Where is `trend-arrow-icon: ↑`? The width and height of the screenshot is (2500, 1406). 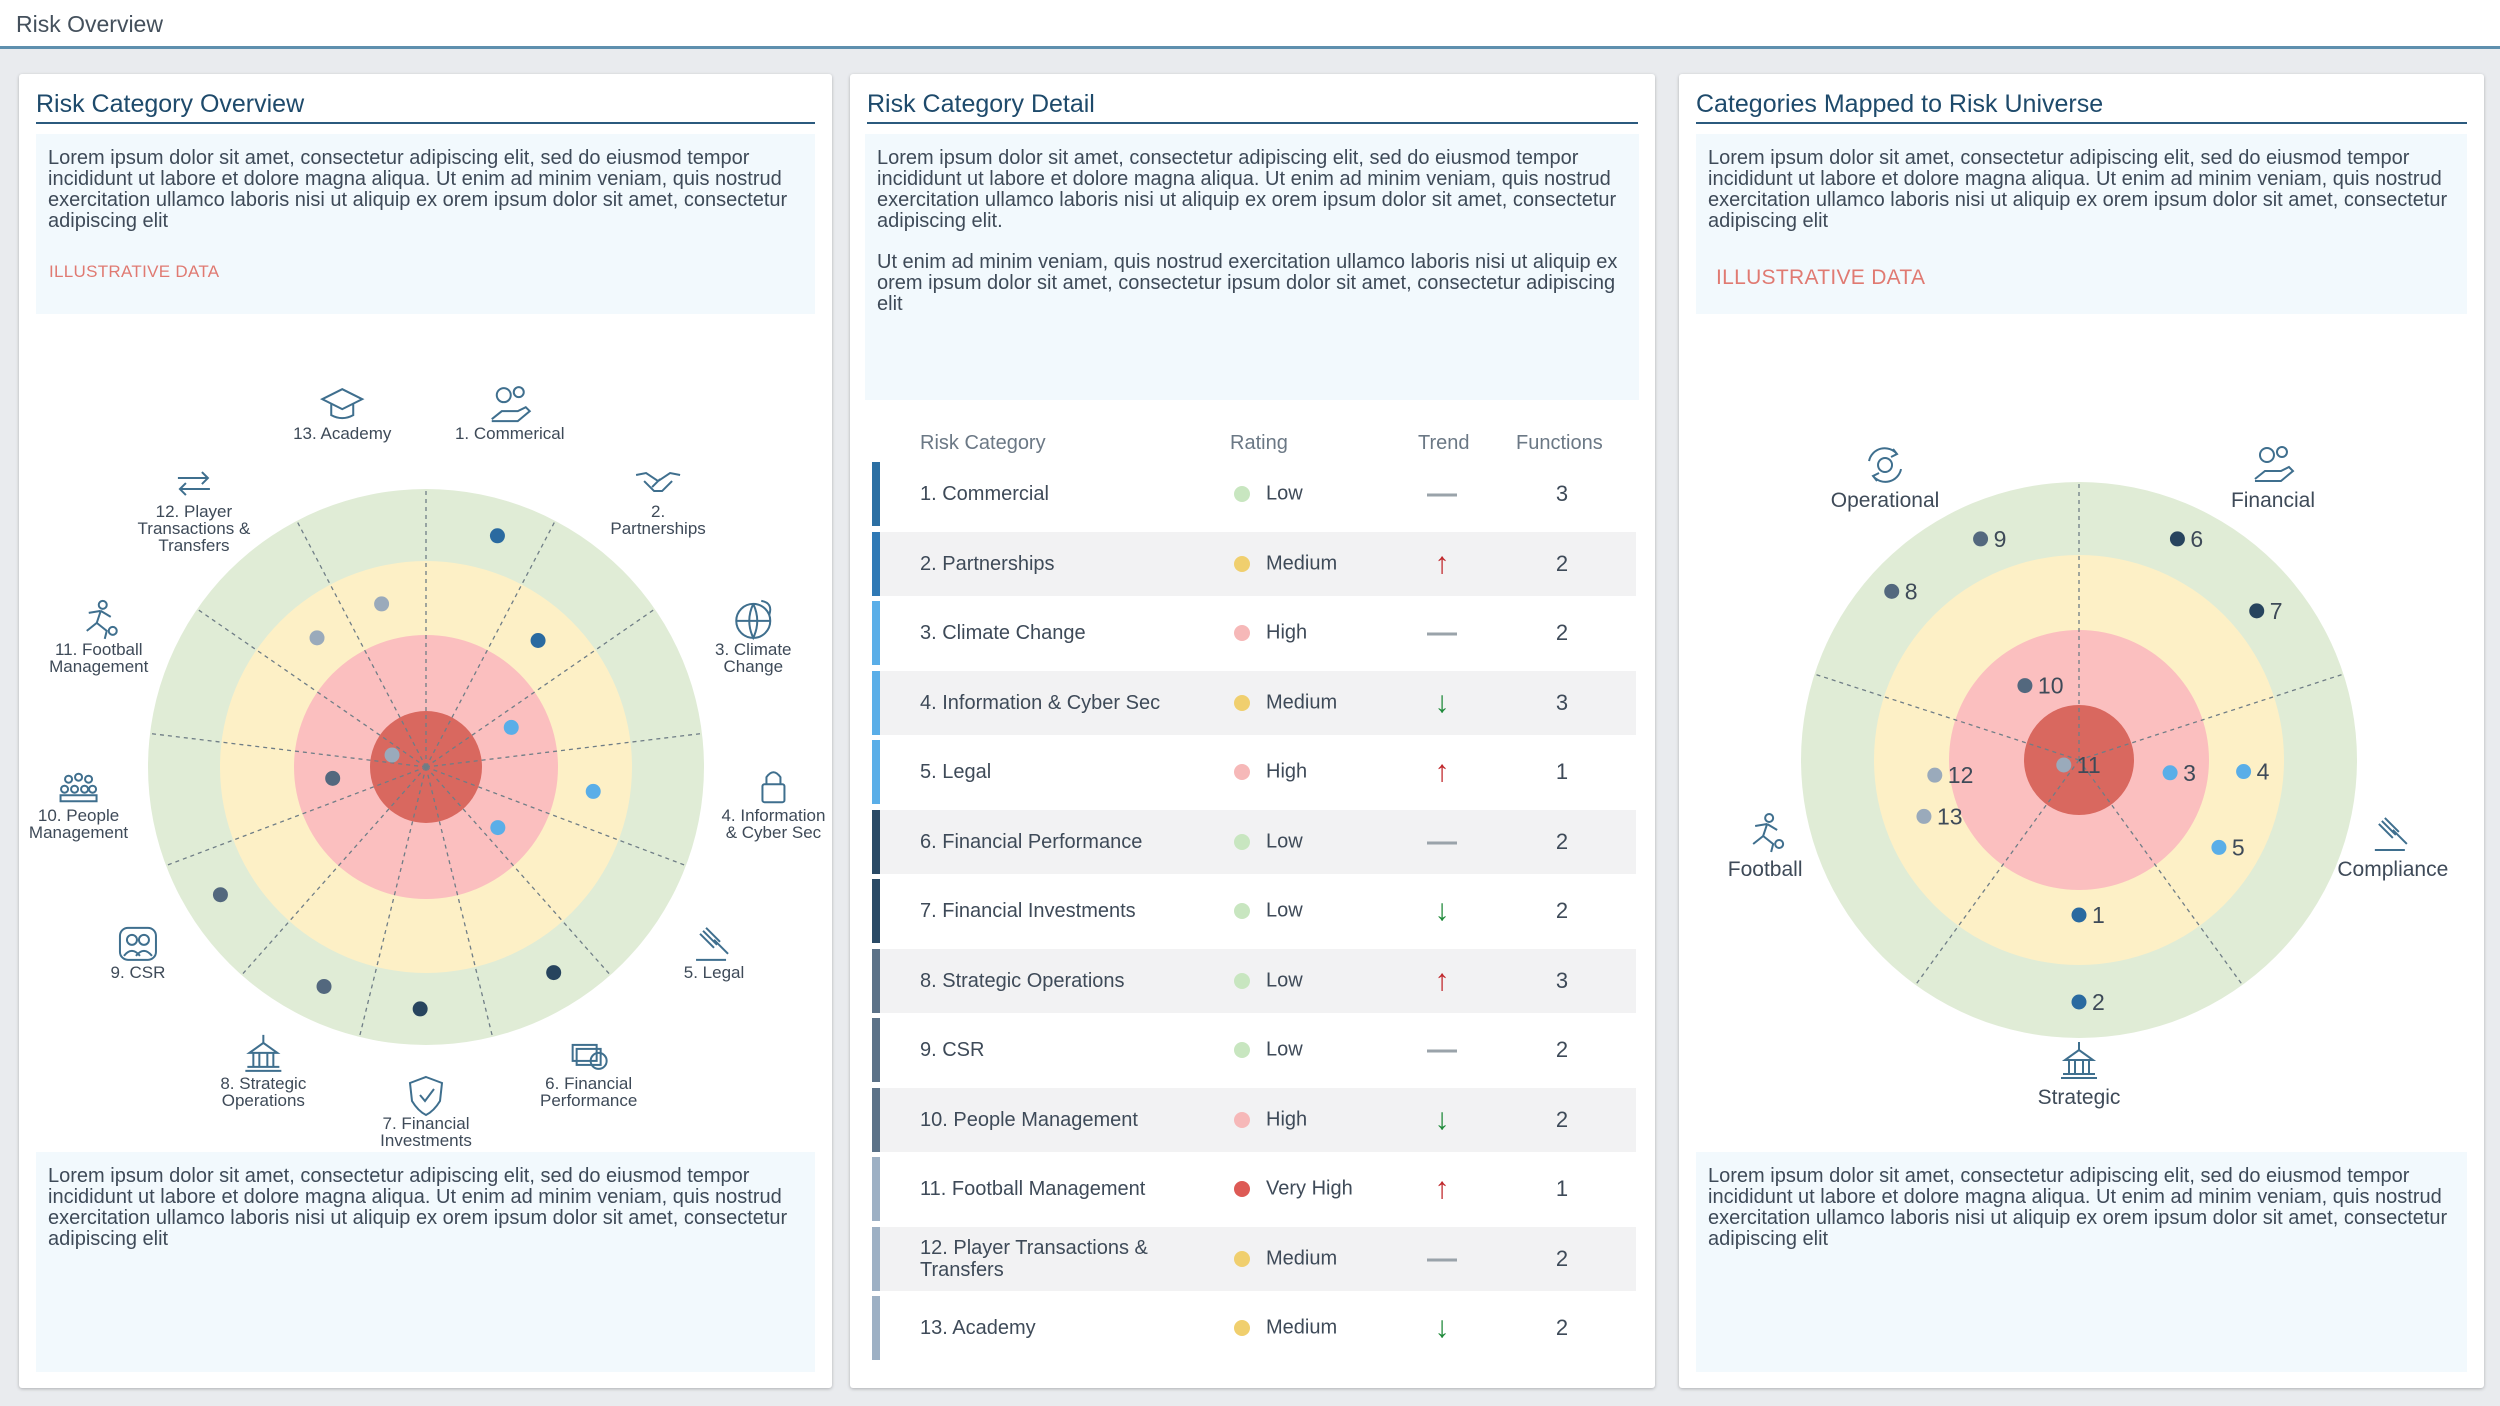 trend-arrow-icon: ↑ is located at coordinates (1442, 1188).